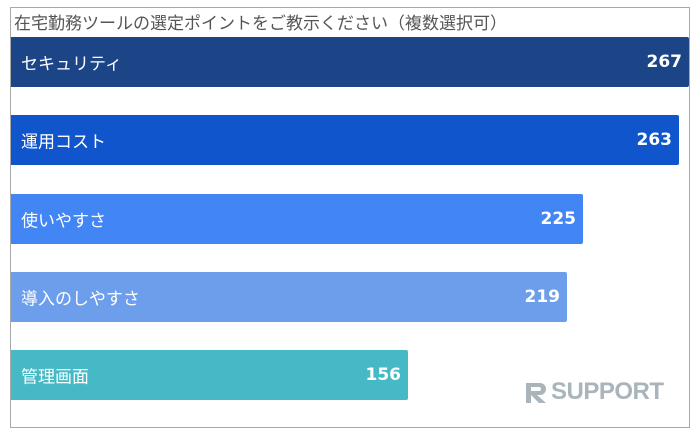  I want to click on rsupport-logo: SUPPORT, so click(594, 392).